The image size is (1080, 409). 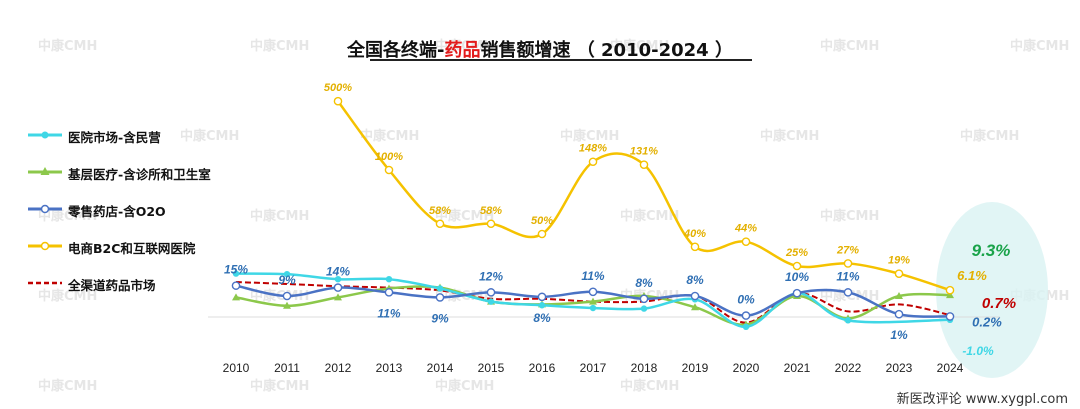 What do you see at coordinates (139, 174) in the screenshot?
I see `legend-label-primary: 基层医疗-含诊所和卫生室` at bounding box center [139, 174].